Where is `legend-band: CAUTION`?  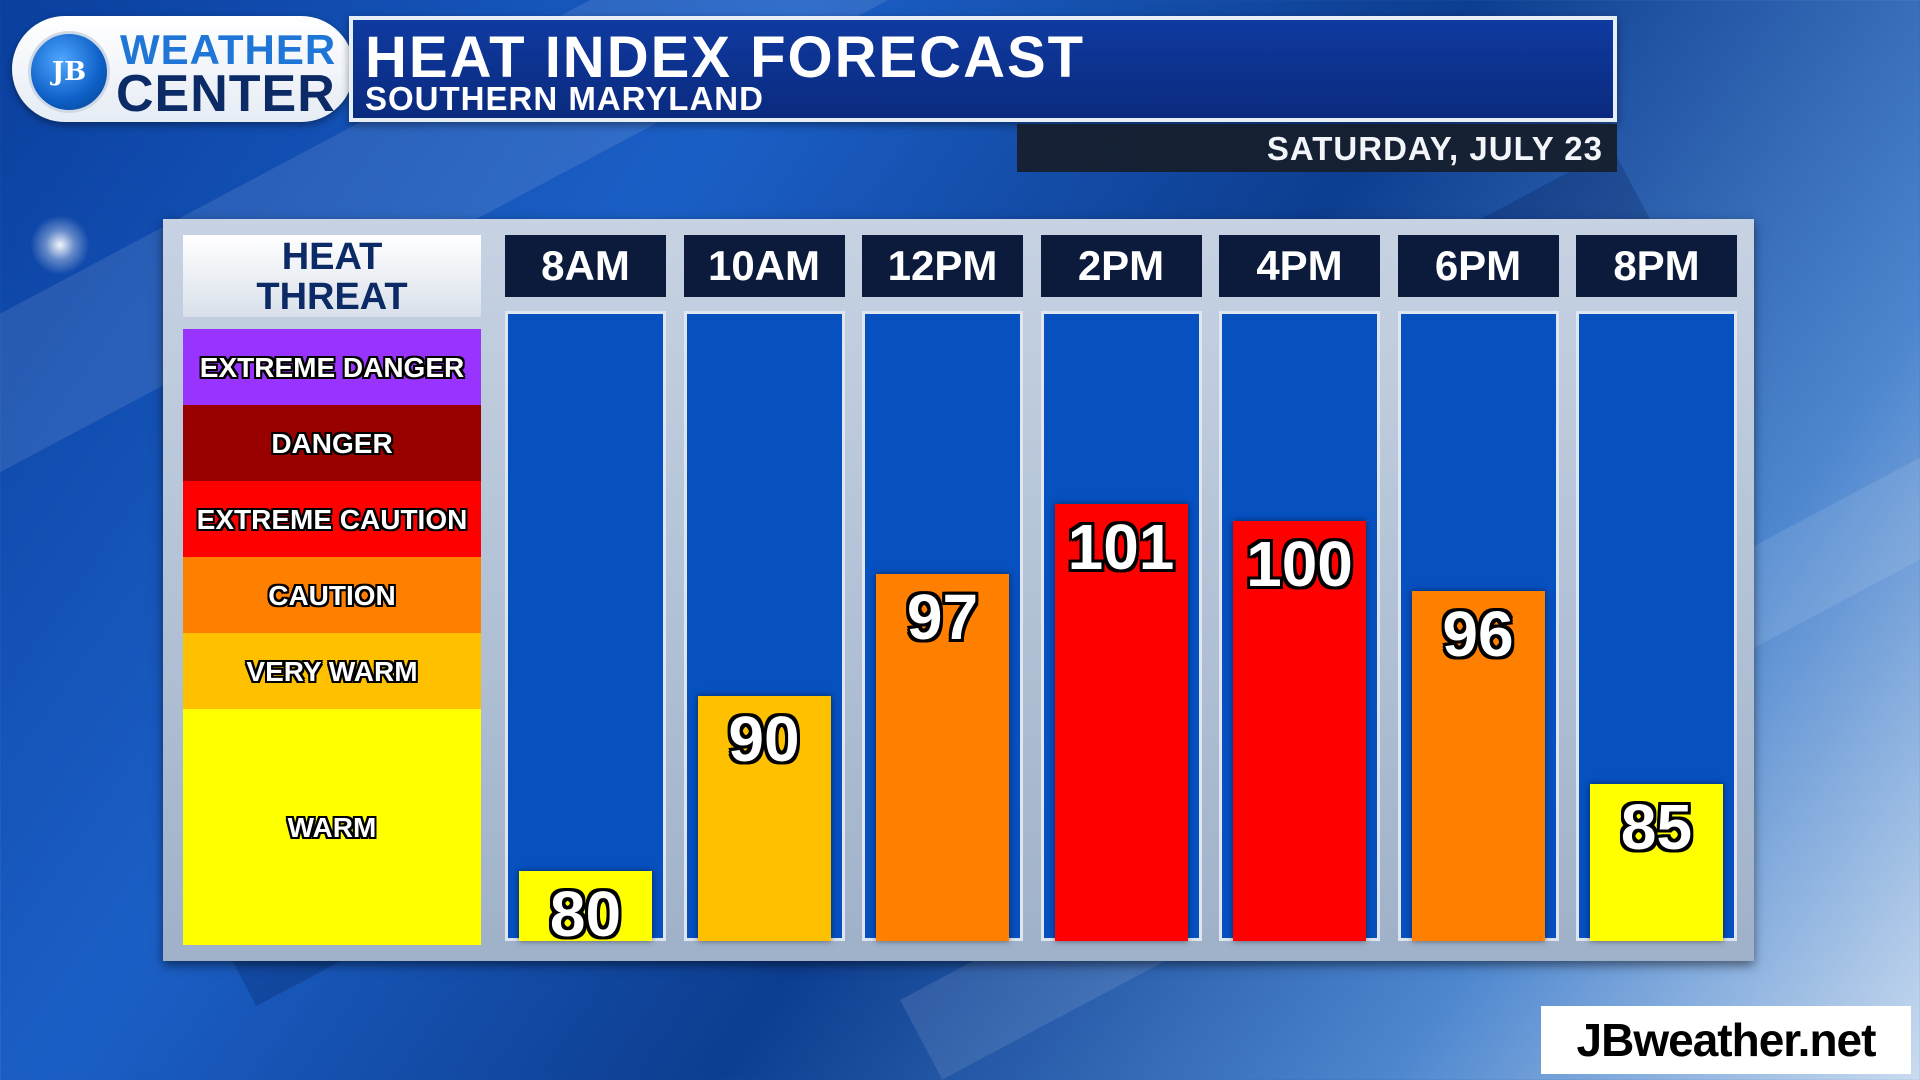 legend-band: CAUTION is located at coordinates (332, 595).